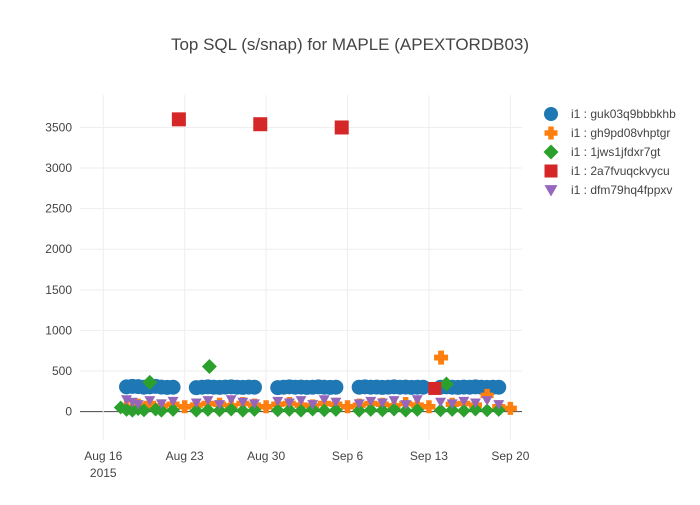 The image size is (700, 505). I want to click on x-tick-label: Sep 13, so click(429, 456).